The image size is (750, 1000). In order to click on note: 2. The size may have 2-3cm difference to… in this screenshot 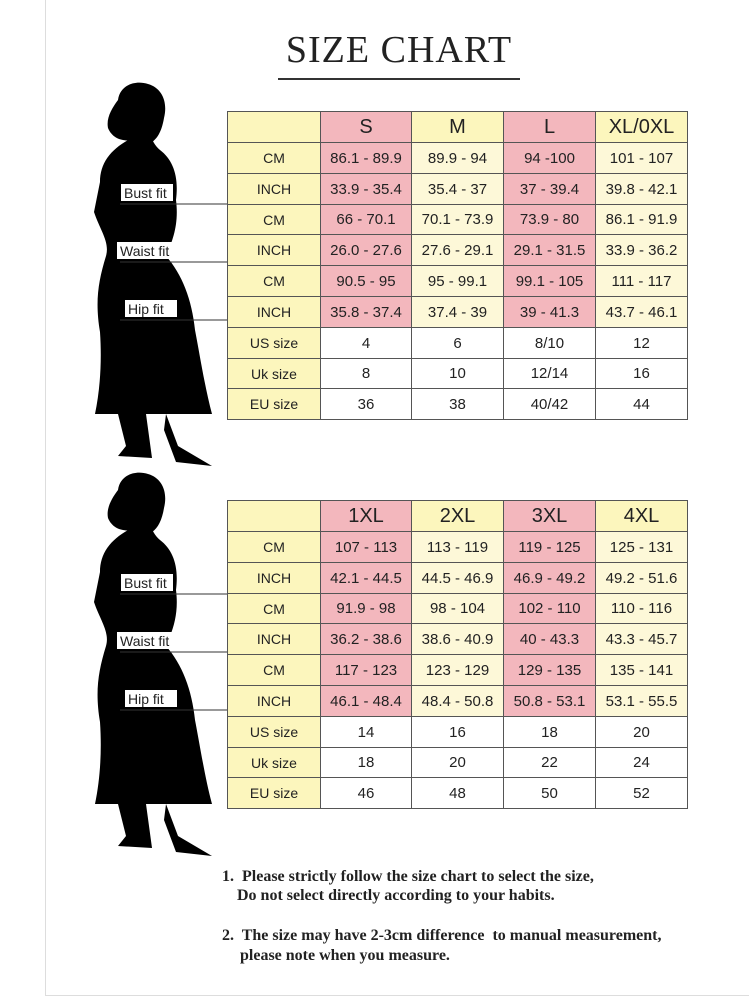, I will do `click(442, 935)`.